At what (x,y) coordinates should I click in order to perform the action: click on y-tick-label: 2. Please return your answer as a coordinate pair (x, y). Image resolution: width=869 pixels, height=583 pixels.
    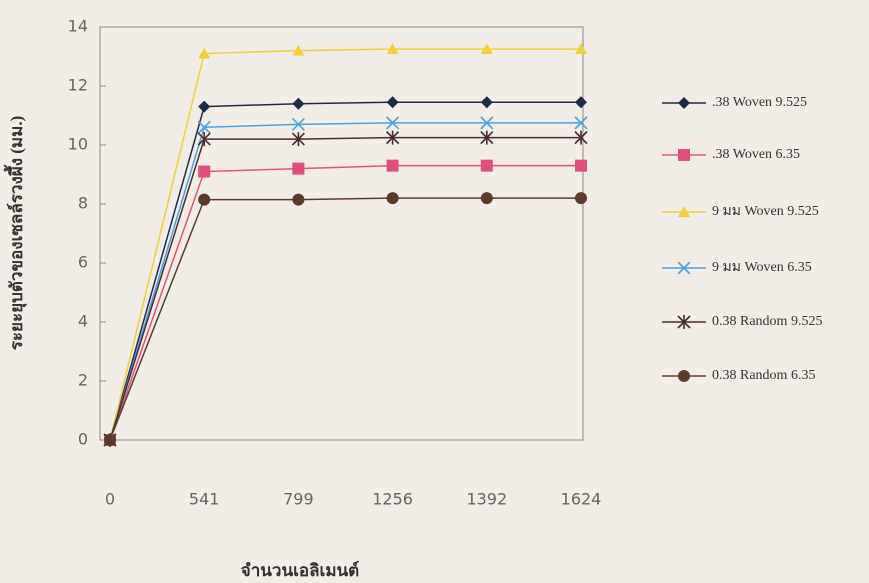
    Looking at the image, I should click on (83, 380).